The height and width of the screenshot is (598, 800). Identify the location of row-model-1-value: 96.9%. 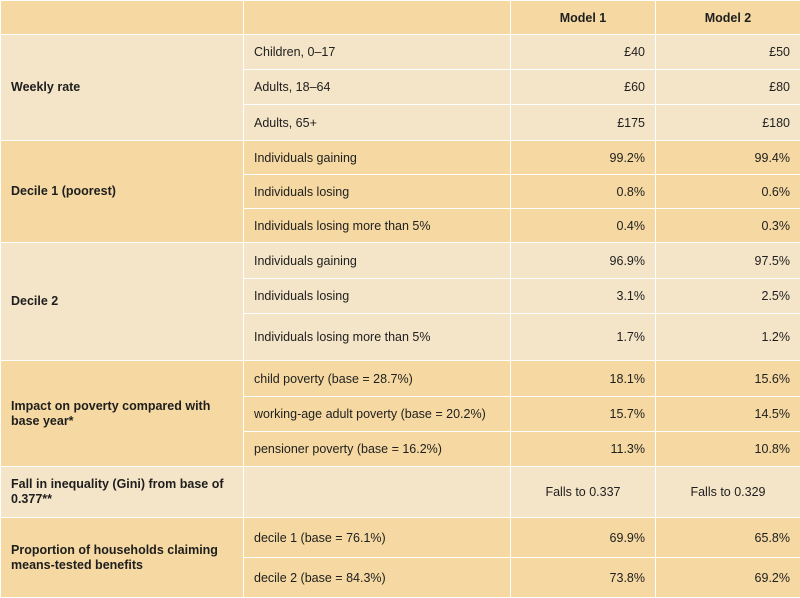
(583, 261).